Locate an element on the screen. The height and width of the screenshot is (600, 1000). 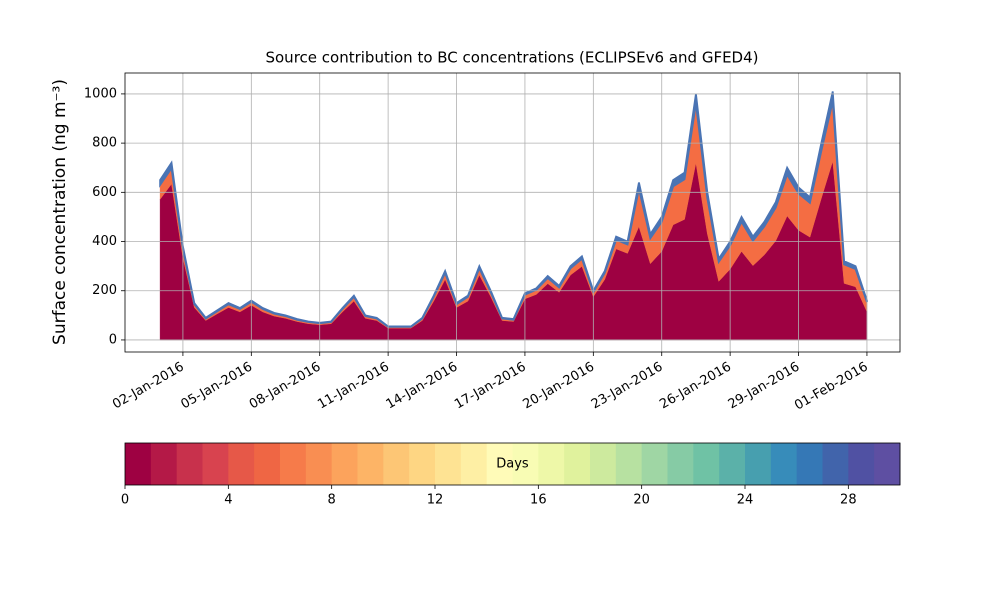
y-tick-label: 800 is located at coordinates (104, 143).